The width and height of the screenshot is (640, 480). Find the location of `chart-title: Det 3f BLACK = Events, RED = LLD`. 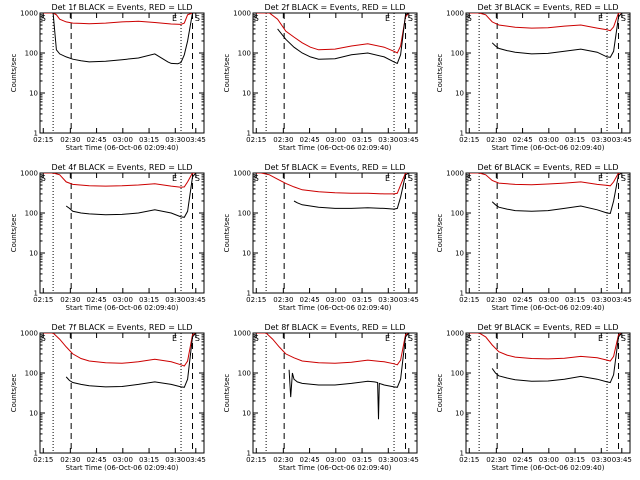

chart-title: Det 3f BLACK = Events, RED = LLD is located at coordinates (547, 7).